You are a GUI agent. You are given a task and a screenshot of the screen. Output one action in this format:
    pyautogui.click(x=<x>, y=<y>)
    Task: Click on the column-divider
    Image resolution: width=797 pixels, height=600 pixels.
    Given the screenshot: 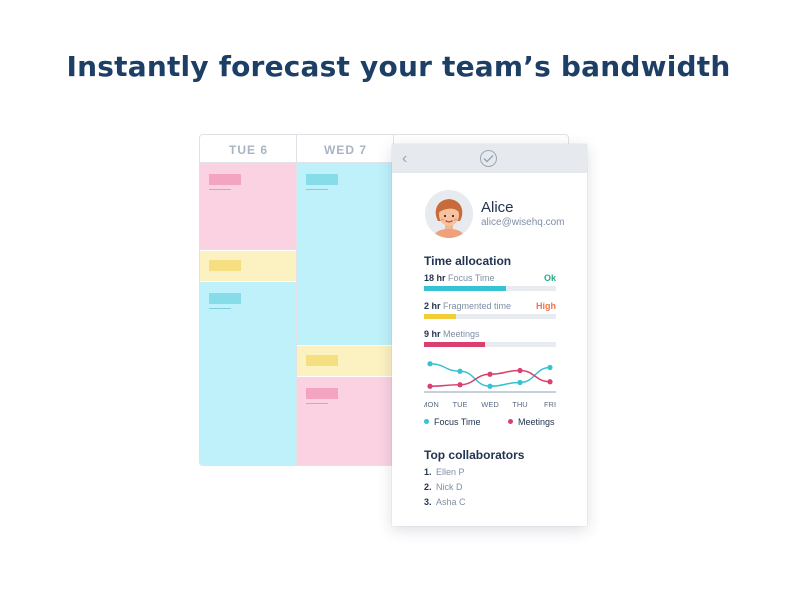 What is the action you would take?
    pyautogui.click(x=296, y=300)
    